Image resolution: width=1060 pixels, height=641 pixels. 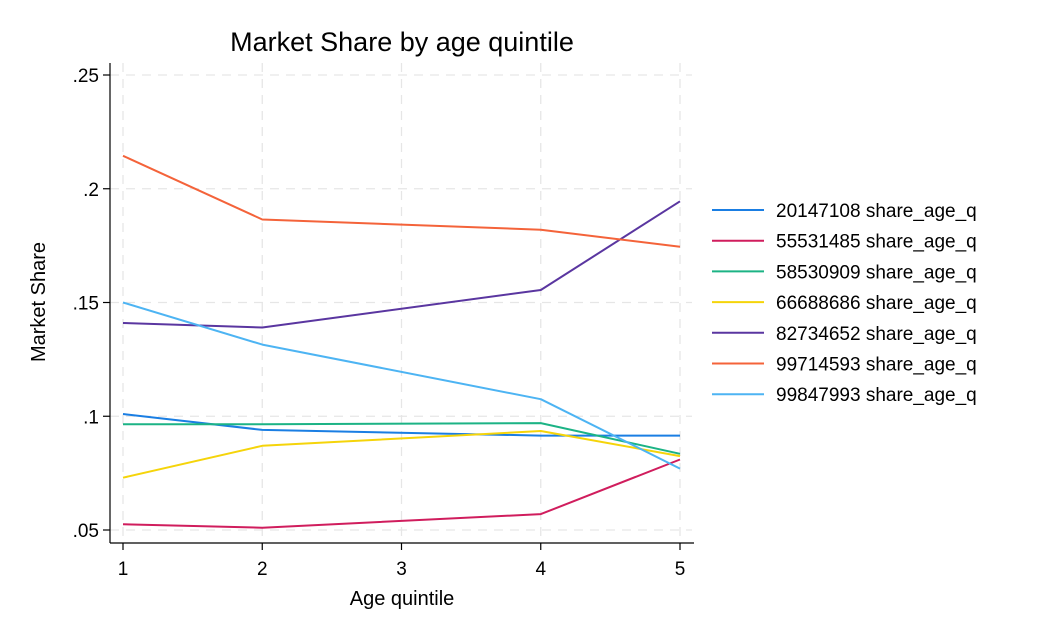 I want to click on y-tick-label: .15, so click(x=86, y=304).